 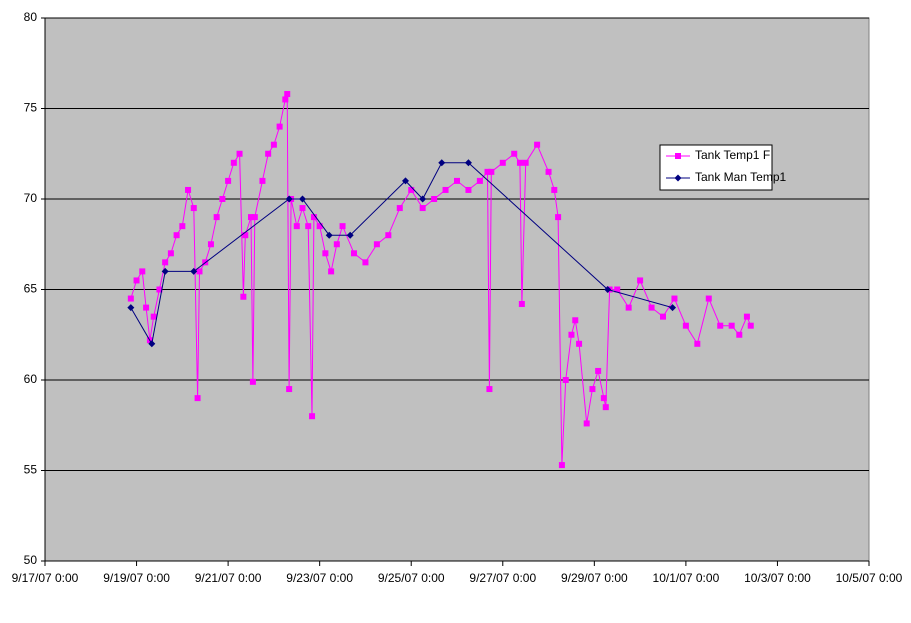 I want to click on y-tick-label: 50, so click(x=31, y=560).